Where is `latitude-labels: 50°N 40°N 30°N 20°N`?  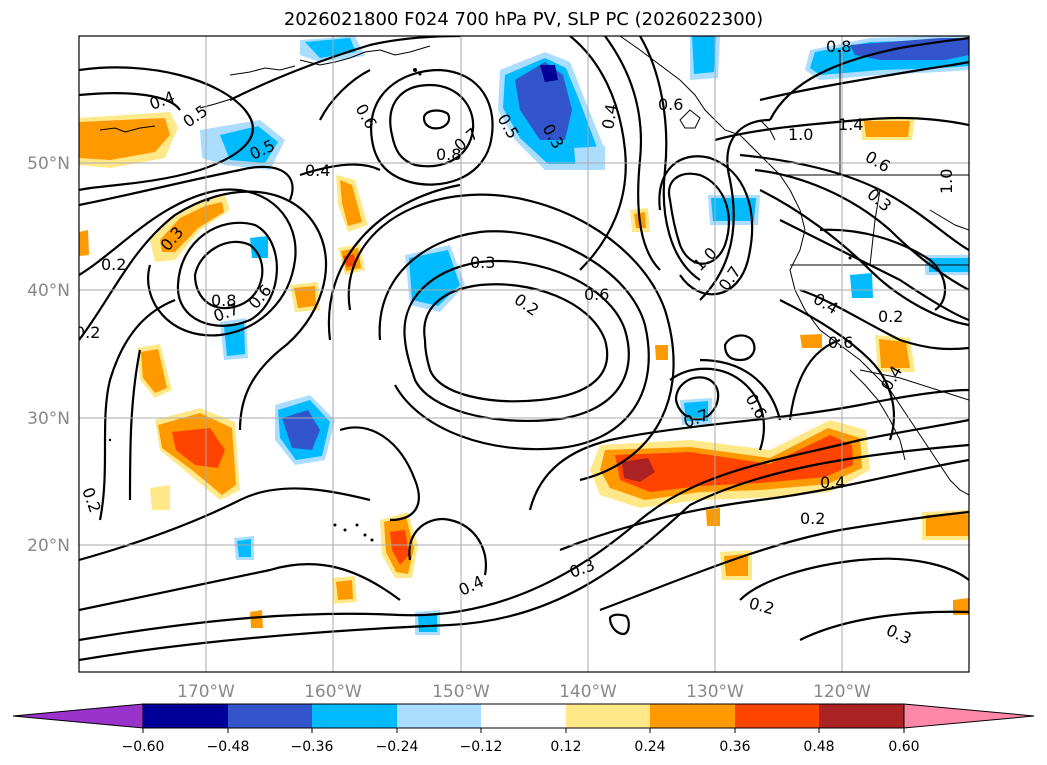 latitude-labels: 50°N 40°N 30°N 20°N is located at coordinates (48, 355).